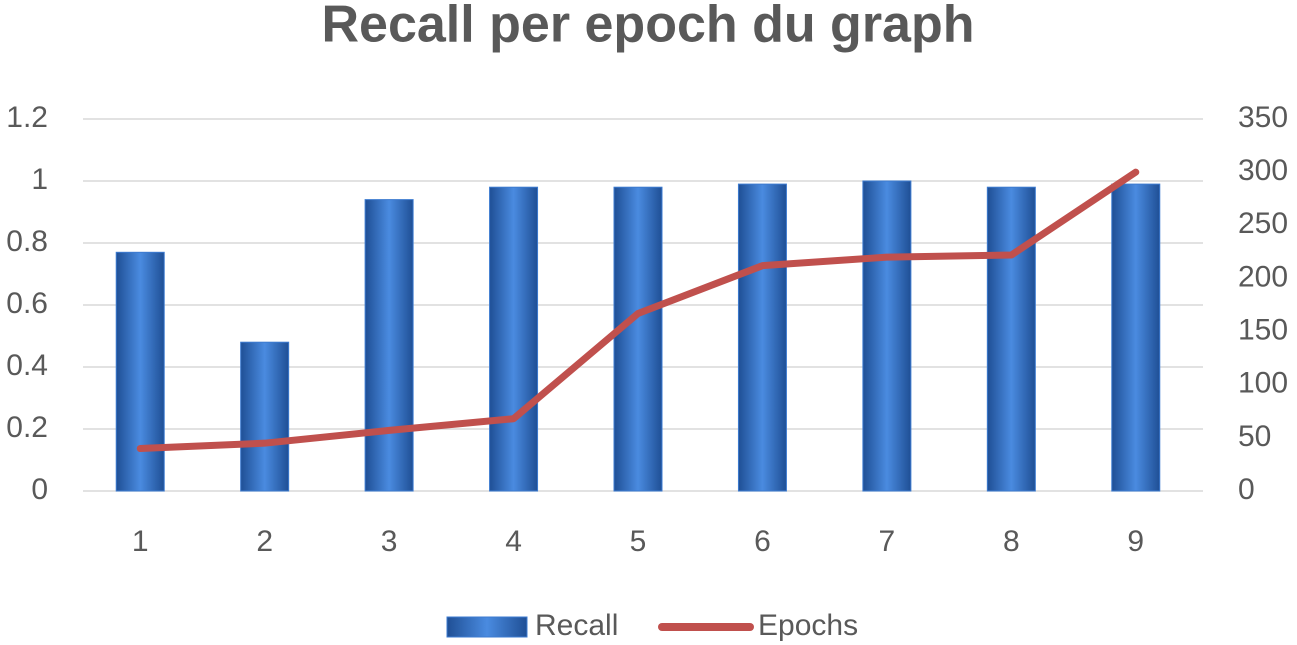 The image size is (1297, 645). Describe the element at coordinates (1011, 541) in the screenshot. I see `x-tick-label: 8` at that location.